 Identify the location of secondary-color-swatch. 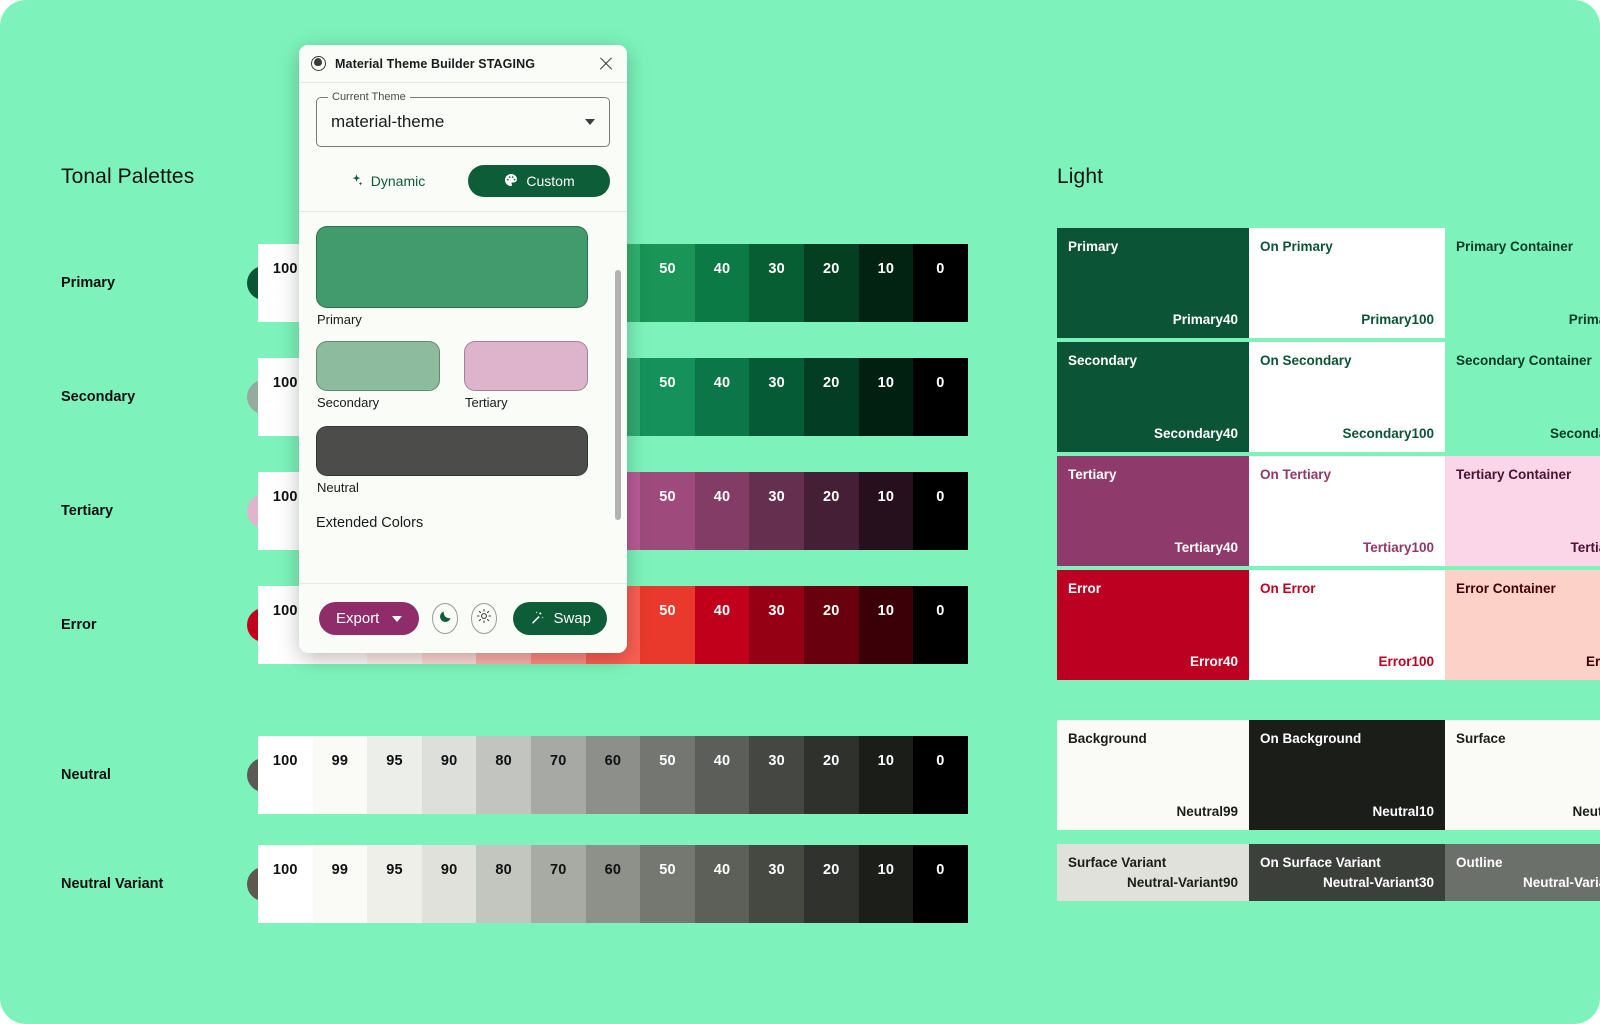
(378, 366).